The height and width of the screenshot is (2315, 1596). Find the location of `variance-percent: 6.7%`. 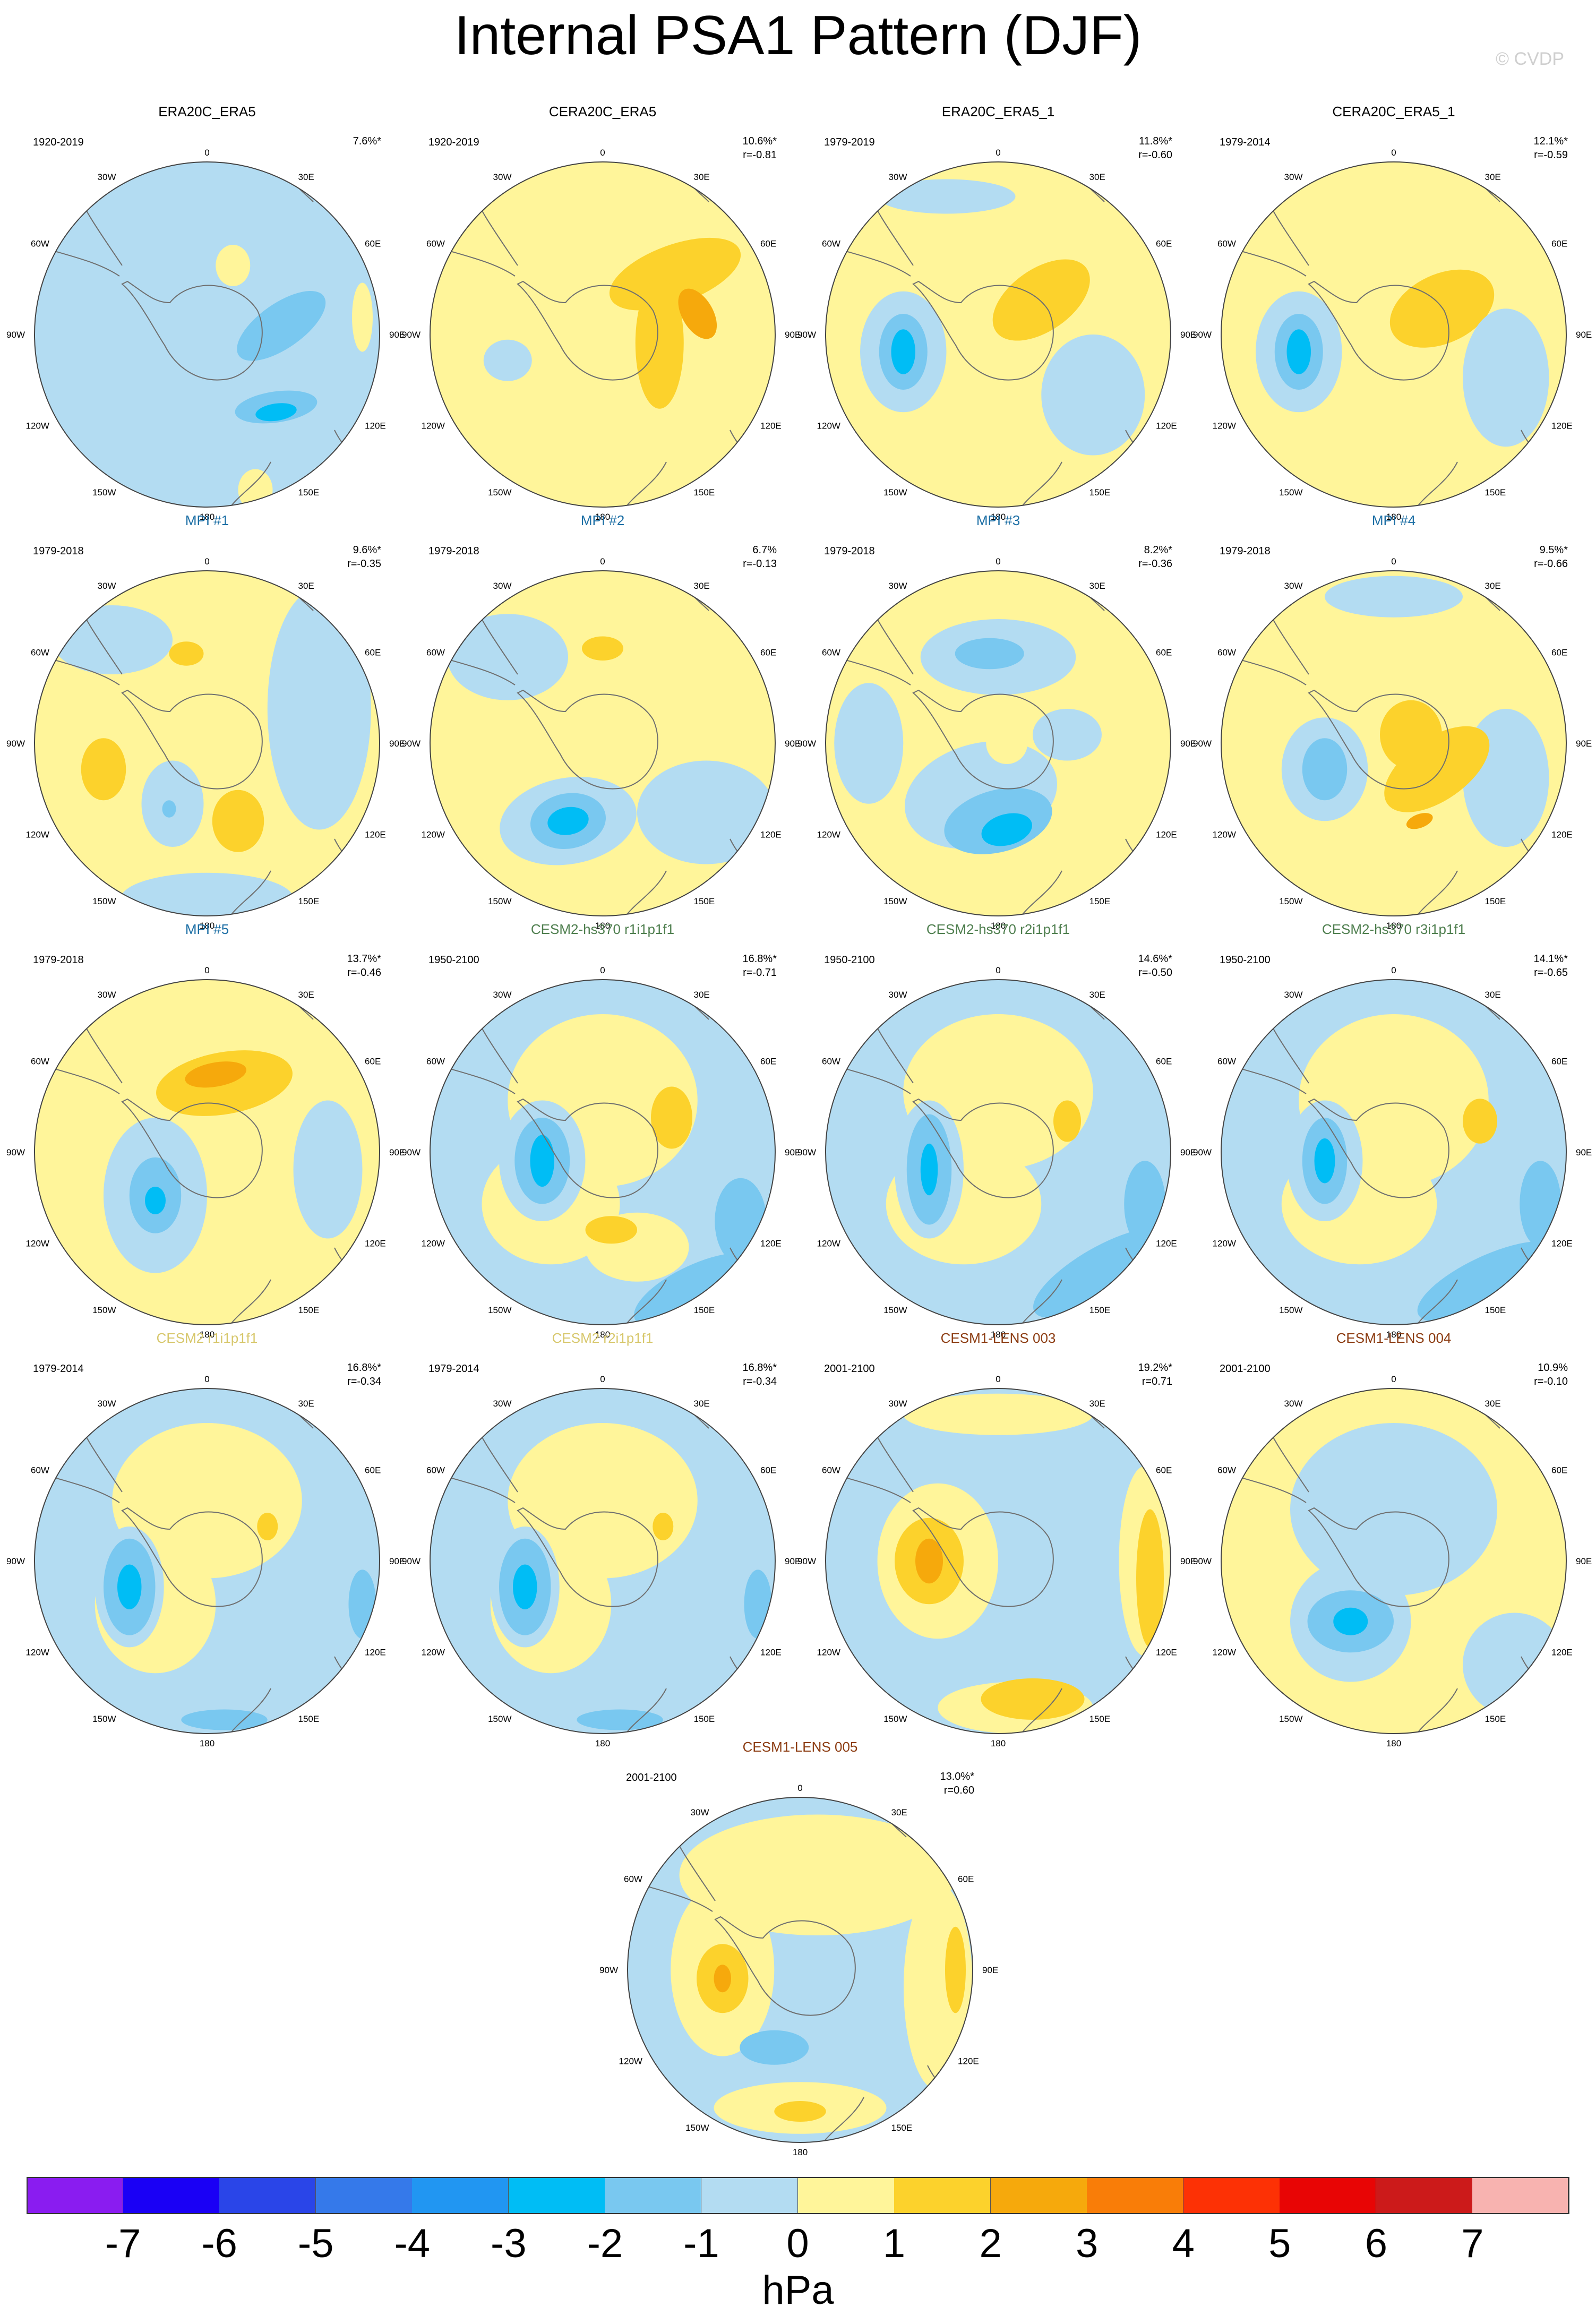

variance-percent: 6.7% is located at coordinates (765, 550).